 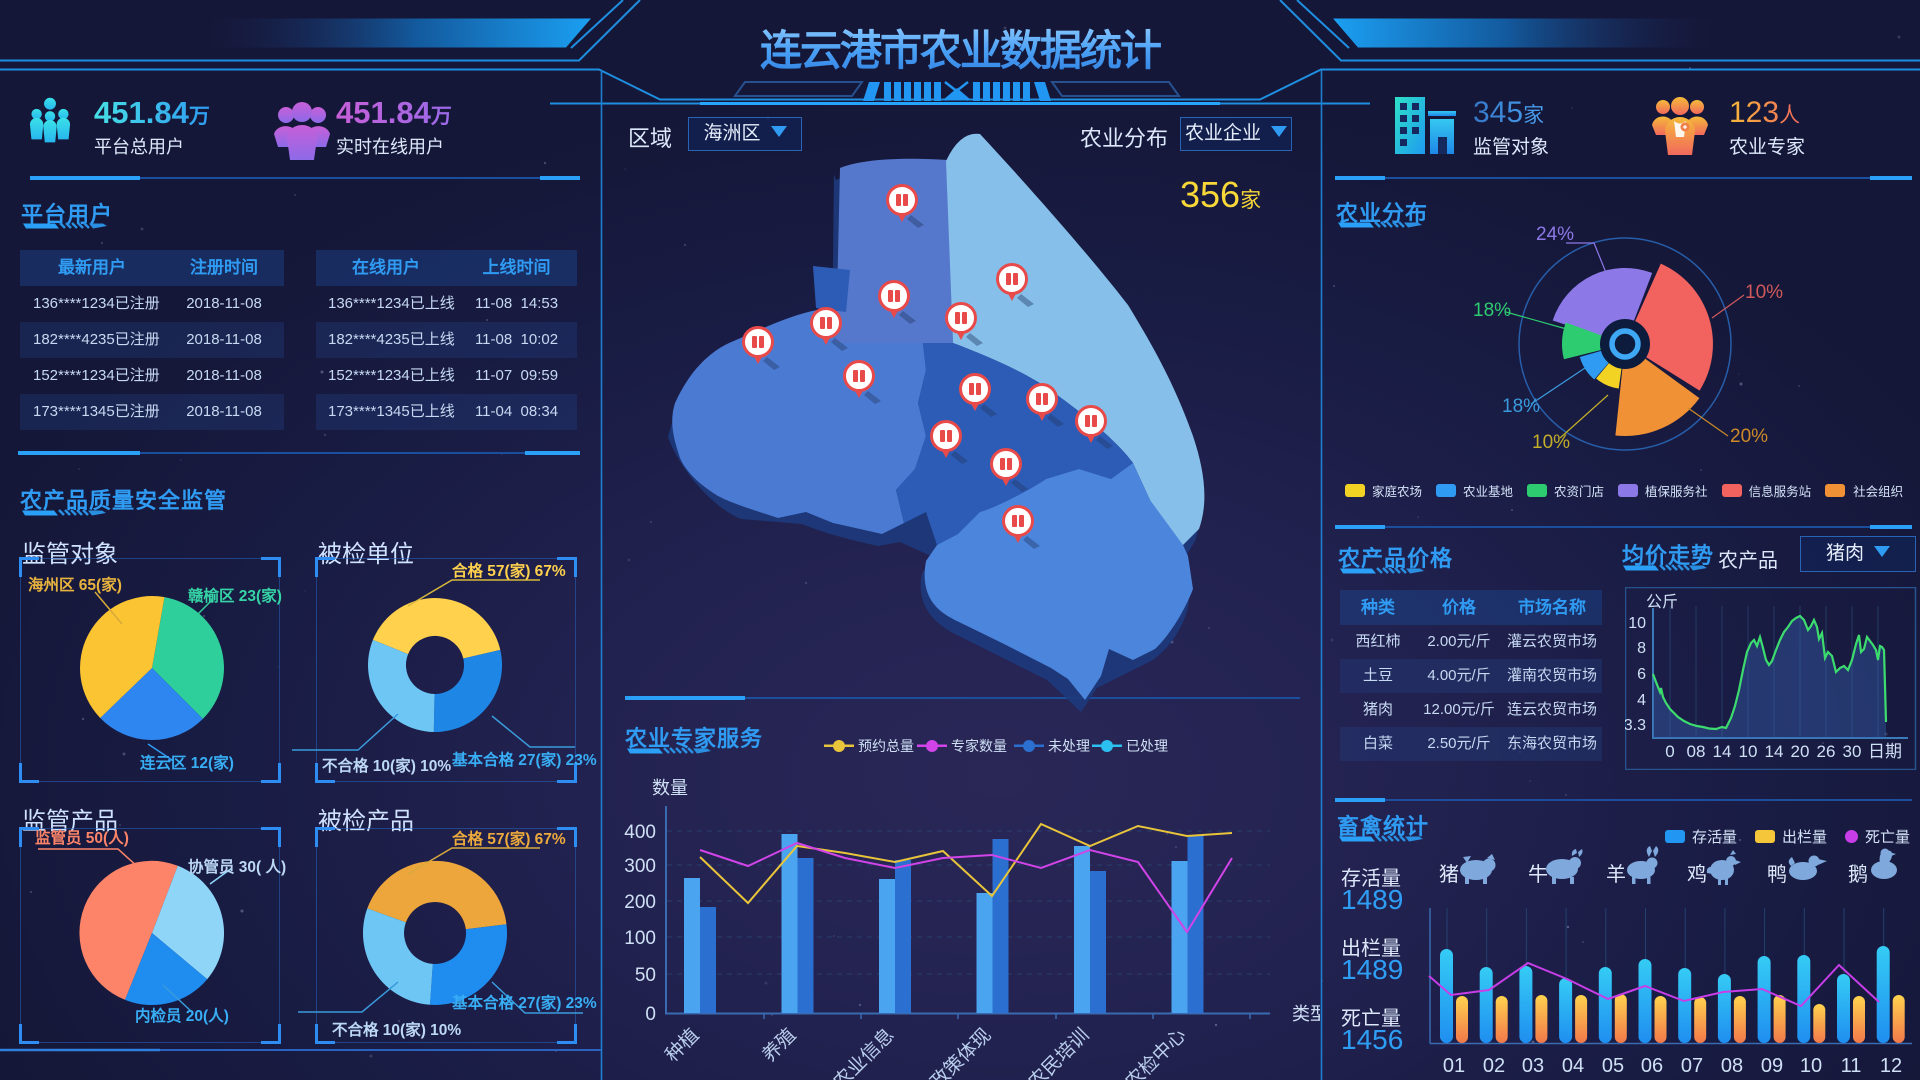 What do you see at coordinates (640, 938) in the screenshot?
I see `svg-text: 100` at bounding box center [640, 938].